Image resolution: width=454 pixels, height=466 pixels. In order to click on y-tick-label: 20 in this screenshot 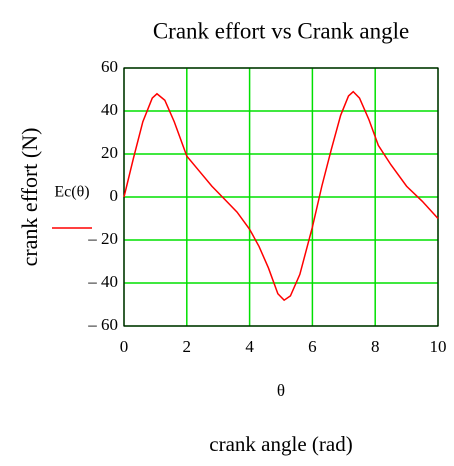, I will do `click(109, 152)`.